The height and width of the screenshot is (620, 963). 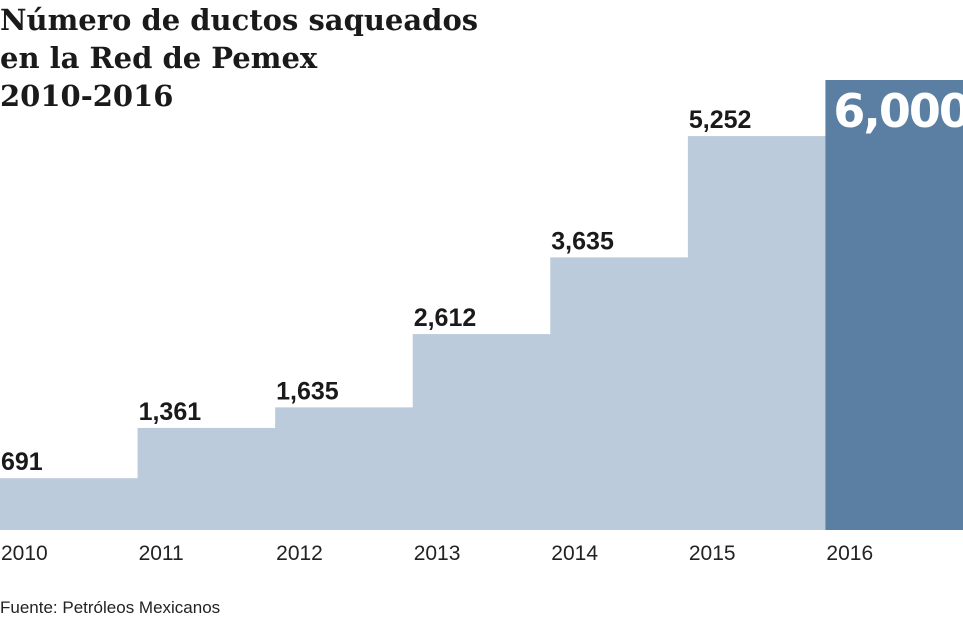 I want to click on x-tick-label: 2016, so click(x=849, y=553).